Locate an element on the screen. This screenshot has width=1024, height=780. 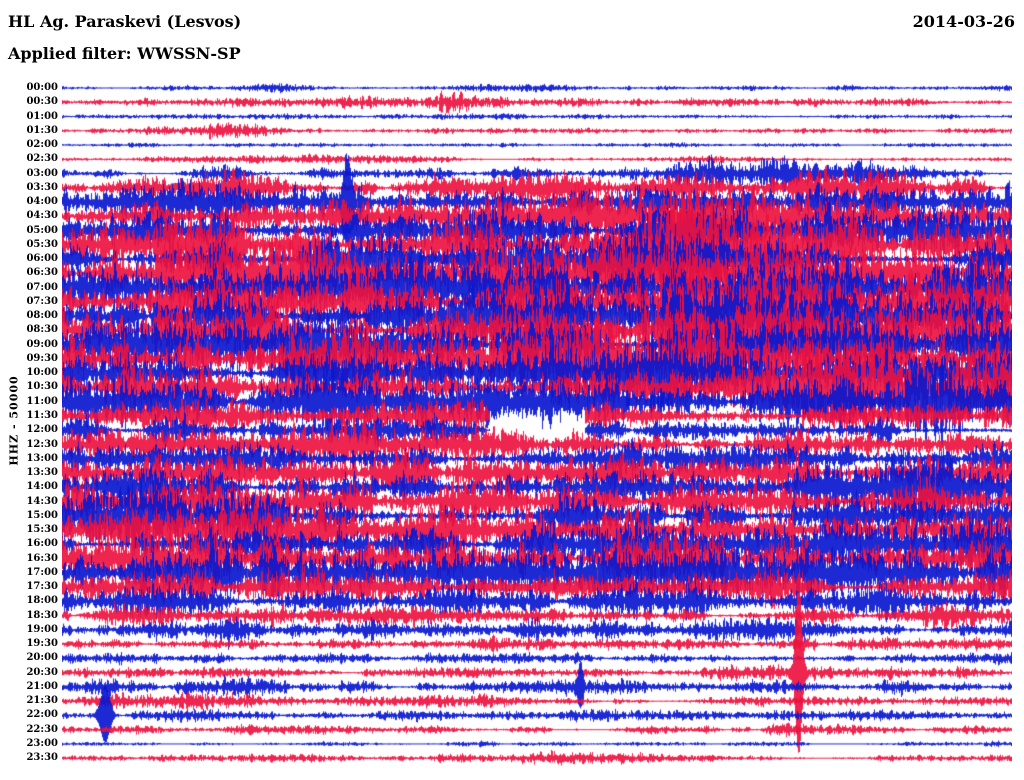
station-title: HL Ag. Paraskevi (Lesvos) is located at coordinates (125, 21).